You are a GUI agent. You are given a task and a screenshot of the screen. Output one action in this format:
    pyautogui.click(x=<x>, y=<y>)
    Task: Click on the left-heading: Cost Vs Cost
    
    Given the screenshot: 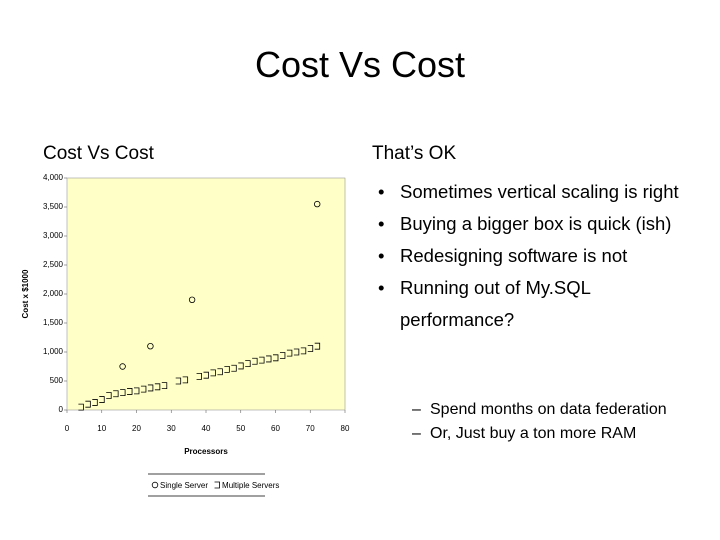 What is the action you would take?
    pyautogui.click(x=98, y=153)
    